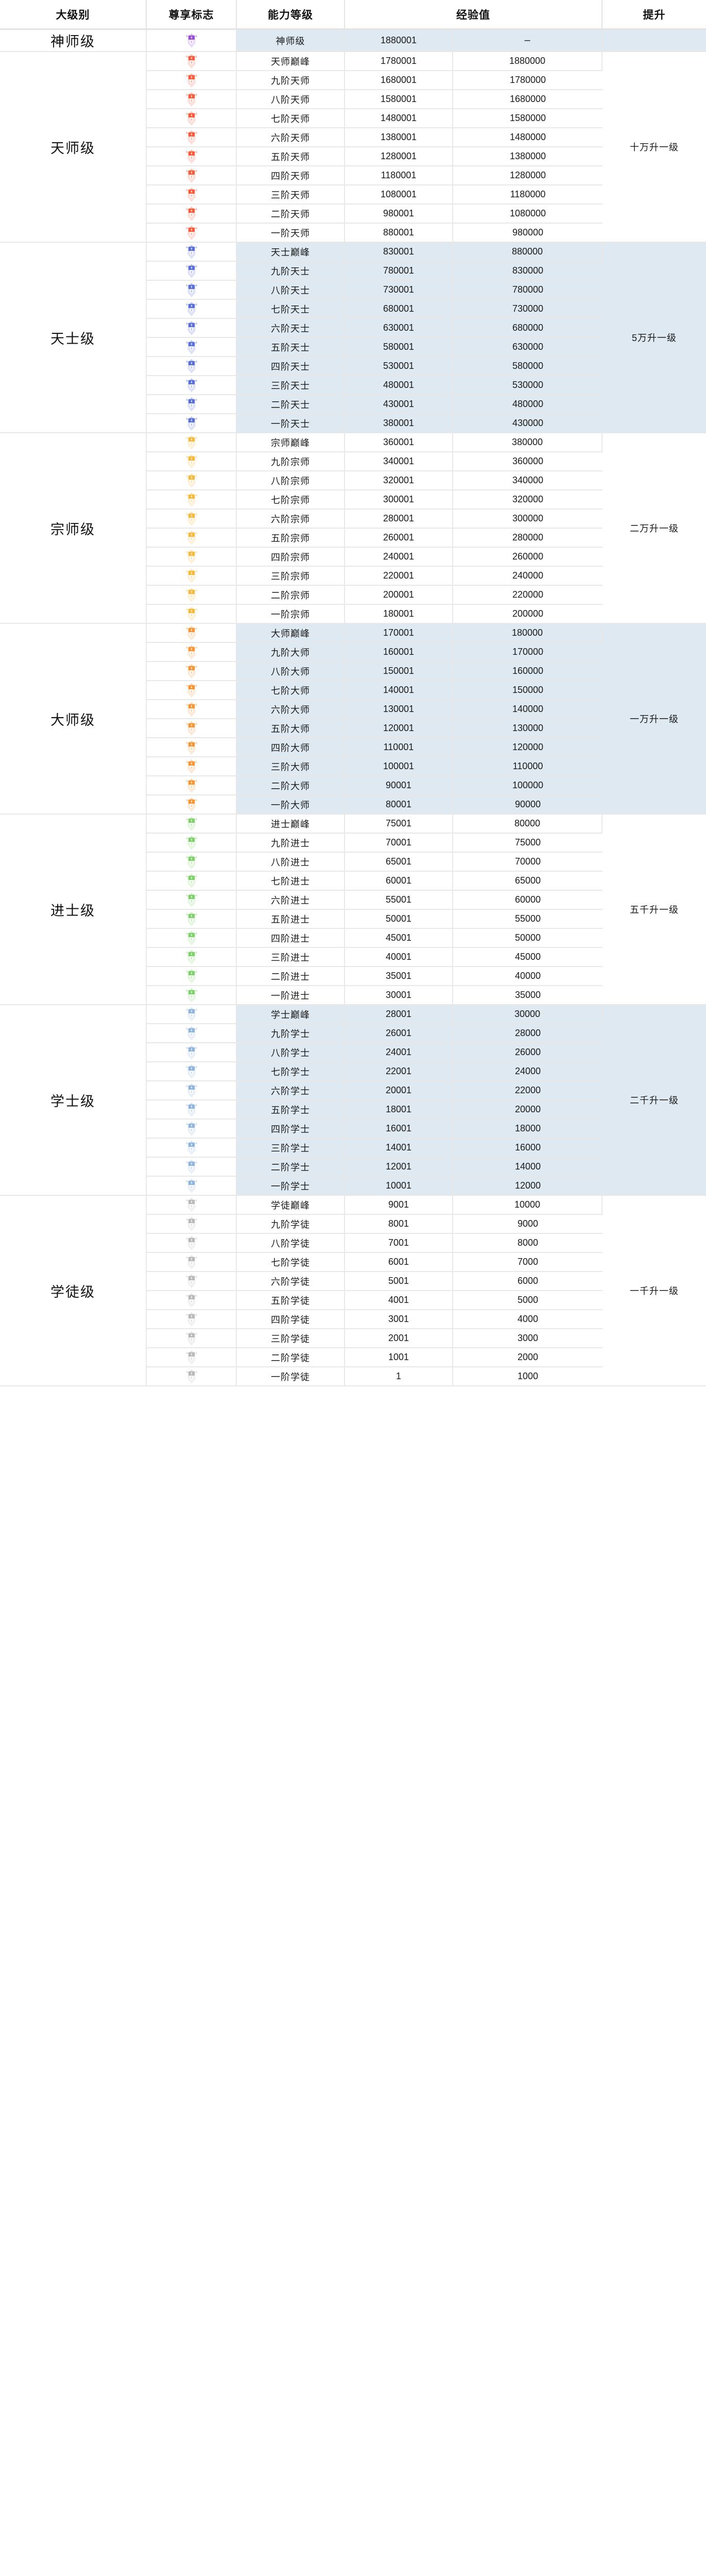 Image resolution: width=706 pixels, height=2576 pixels. What do you see at coordinates (399, 709) in the screenshot?
I see `experience-min: 130001` at bounding box center [399, 709].